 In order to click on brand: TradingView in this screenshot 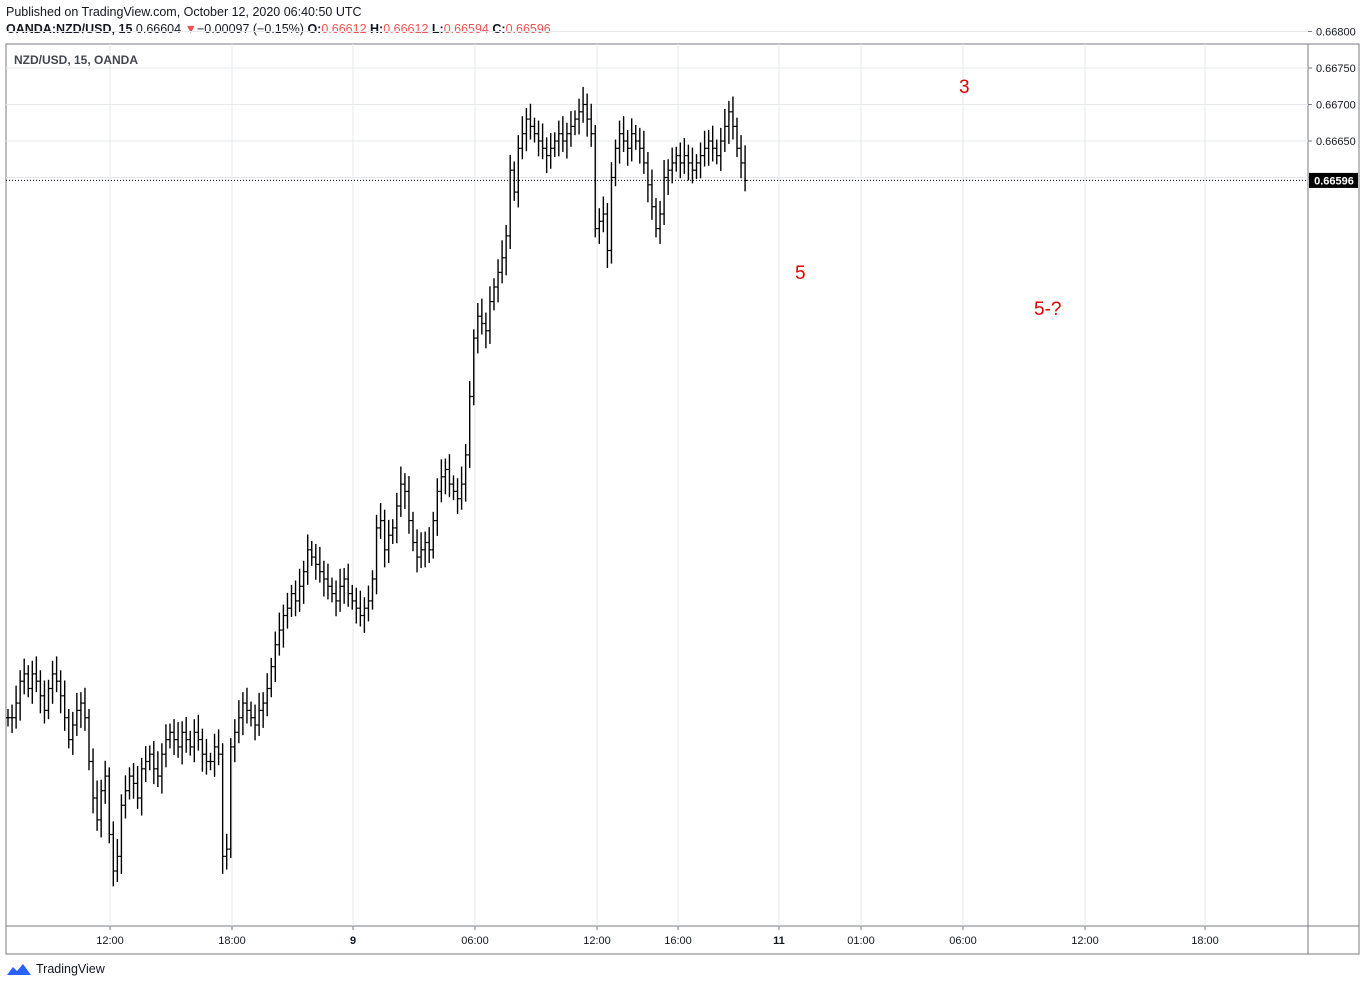, I will do `click(55, 969)`.